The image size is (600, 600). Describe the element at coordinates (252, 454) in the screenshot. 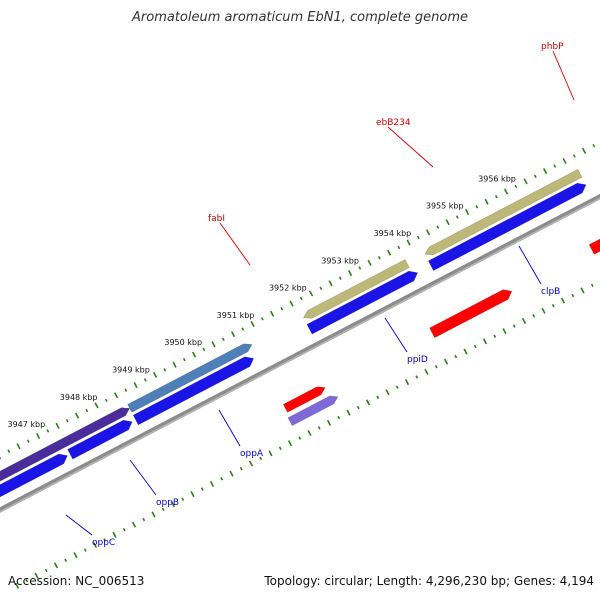

I see `gene-label-oppA: oppA` at that location.